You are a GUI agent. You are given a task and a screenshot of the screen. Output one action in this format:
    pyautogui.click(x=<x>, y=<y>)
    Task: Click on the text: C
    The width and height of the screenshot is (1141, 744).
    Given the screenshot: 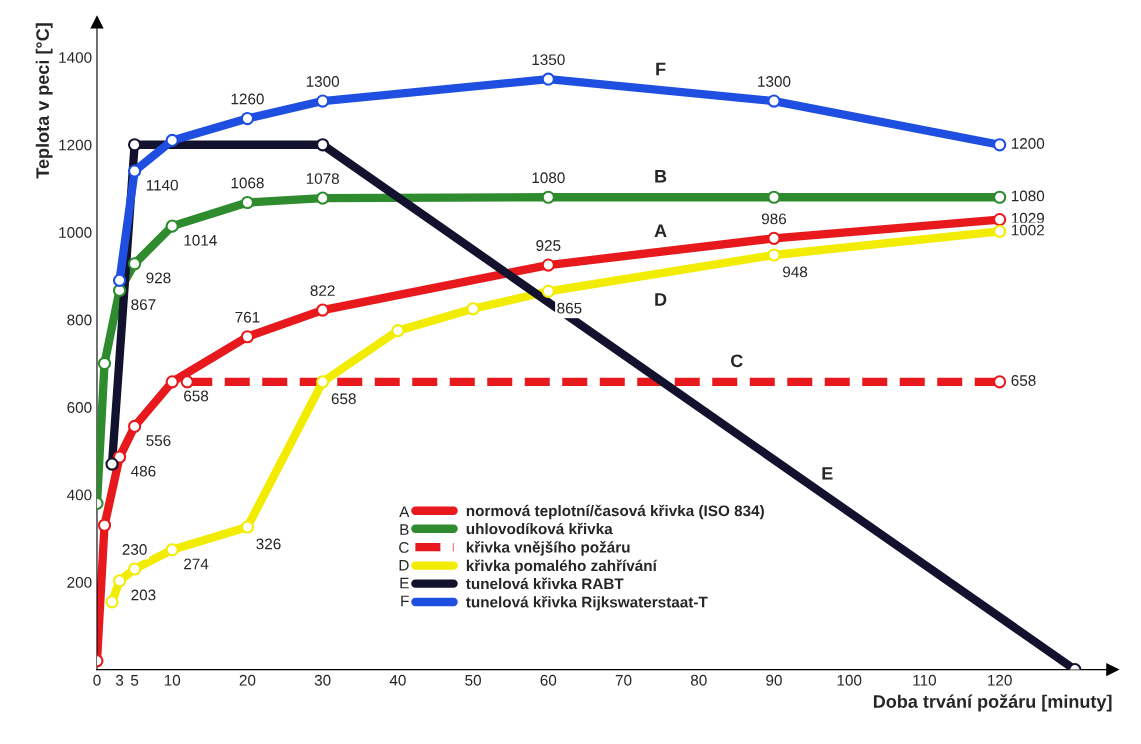 What is the action you would take?
    pyautogui.click(x=404, y=547)
    